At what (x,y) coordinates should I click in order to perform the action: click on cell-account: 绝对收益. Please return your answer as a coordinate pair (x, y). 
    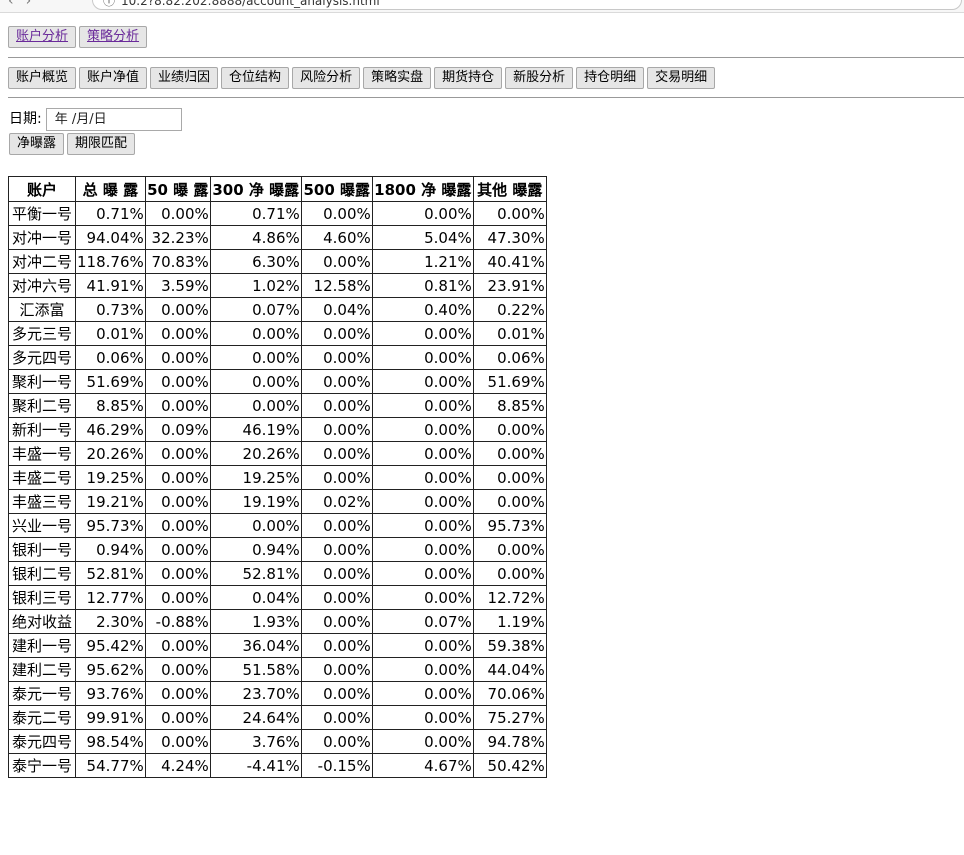
    Looking at the image, I should click on (42, 621).